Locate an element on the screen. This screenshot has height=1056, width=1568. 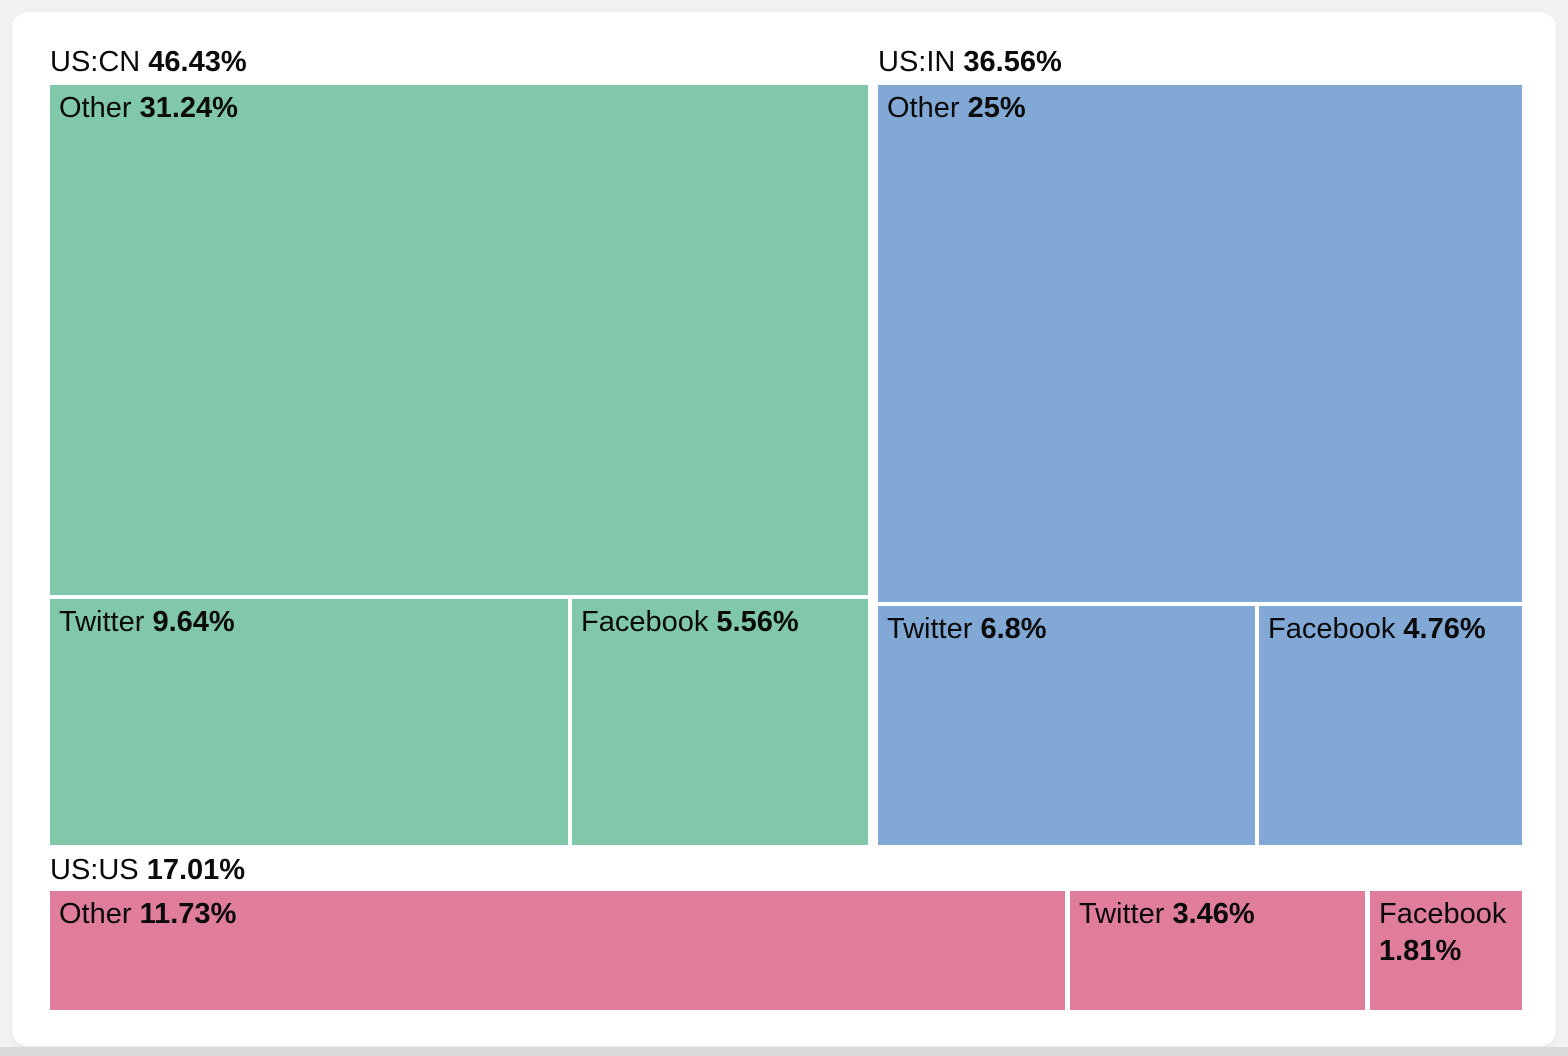
treemap-cell-us-in-facebook: Facebook 4.76% is located at coordinates (1390, 725).